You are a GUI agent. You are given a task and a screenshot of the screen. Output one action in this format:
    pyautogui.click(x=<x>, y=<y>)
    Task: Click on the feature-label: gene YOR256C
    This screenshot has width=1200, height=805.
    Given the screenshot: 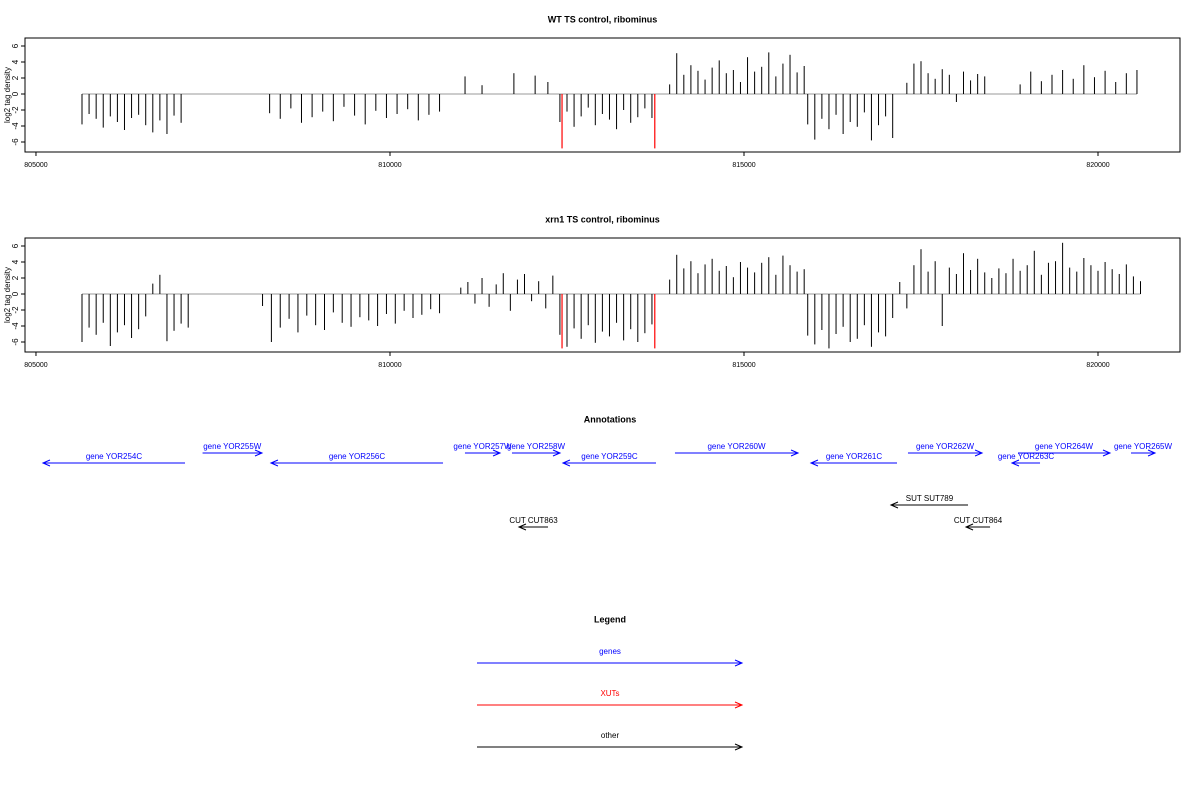 What is the action you would take?
    pyautogui.click(x=357, y=456)
    